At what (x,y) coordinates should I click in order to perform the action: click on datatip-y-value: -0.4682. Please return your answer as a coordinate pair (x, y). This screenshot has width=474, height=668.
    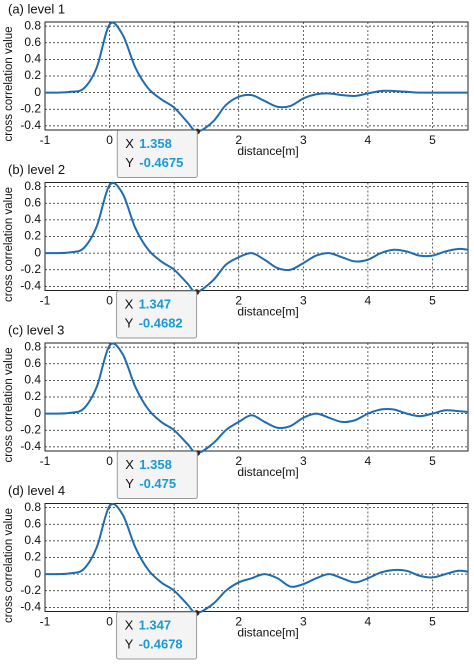
    Looking at the image, I should click on (161, 322).